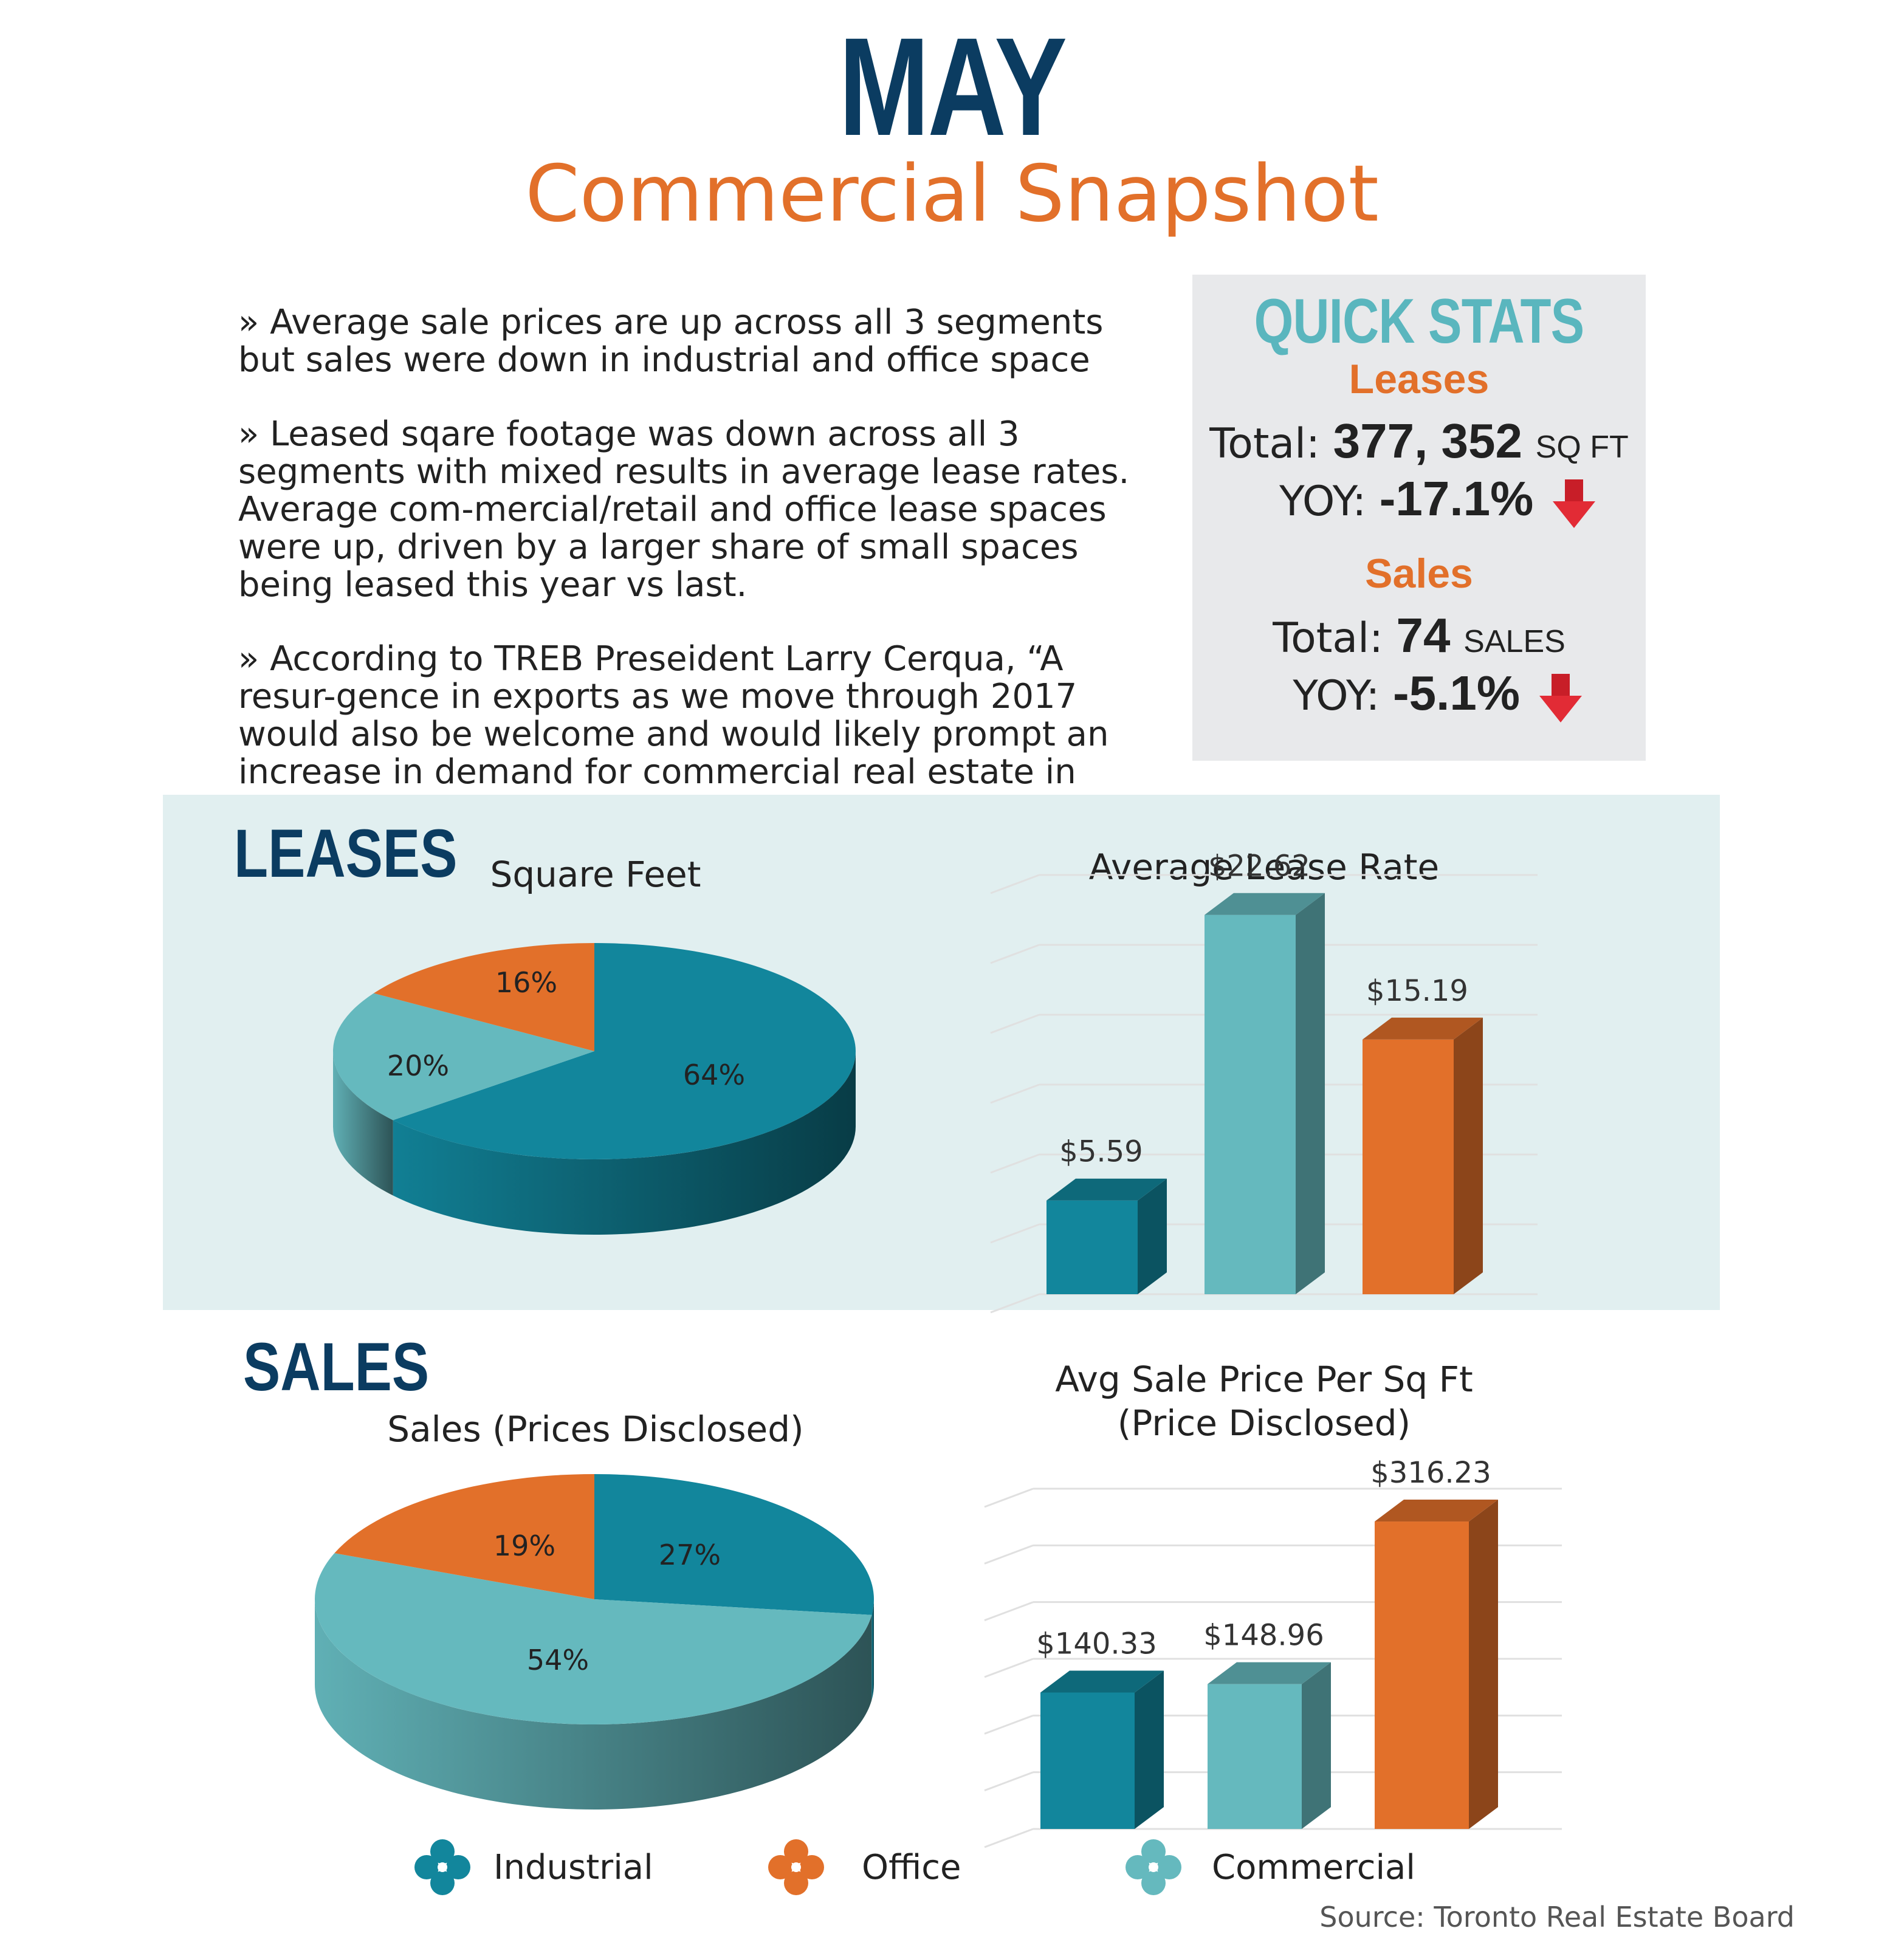  What do you see at coordinates (1428, 441) in the screenshot?
I see `total-value: 377, 352` at bounding box center [1428, 441].